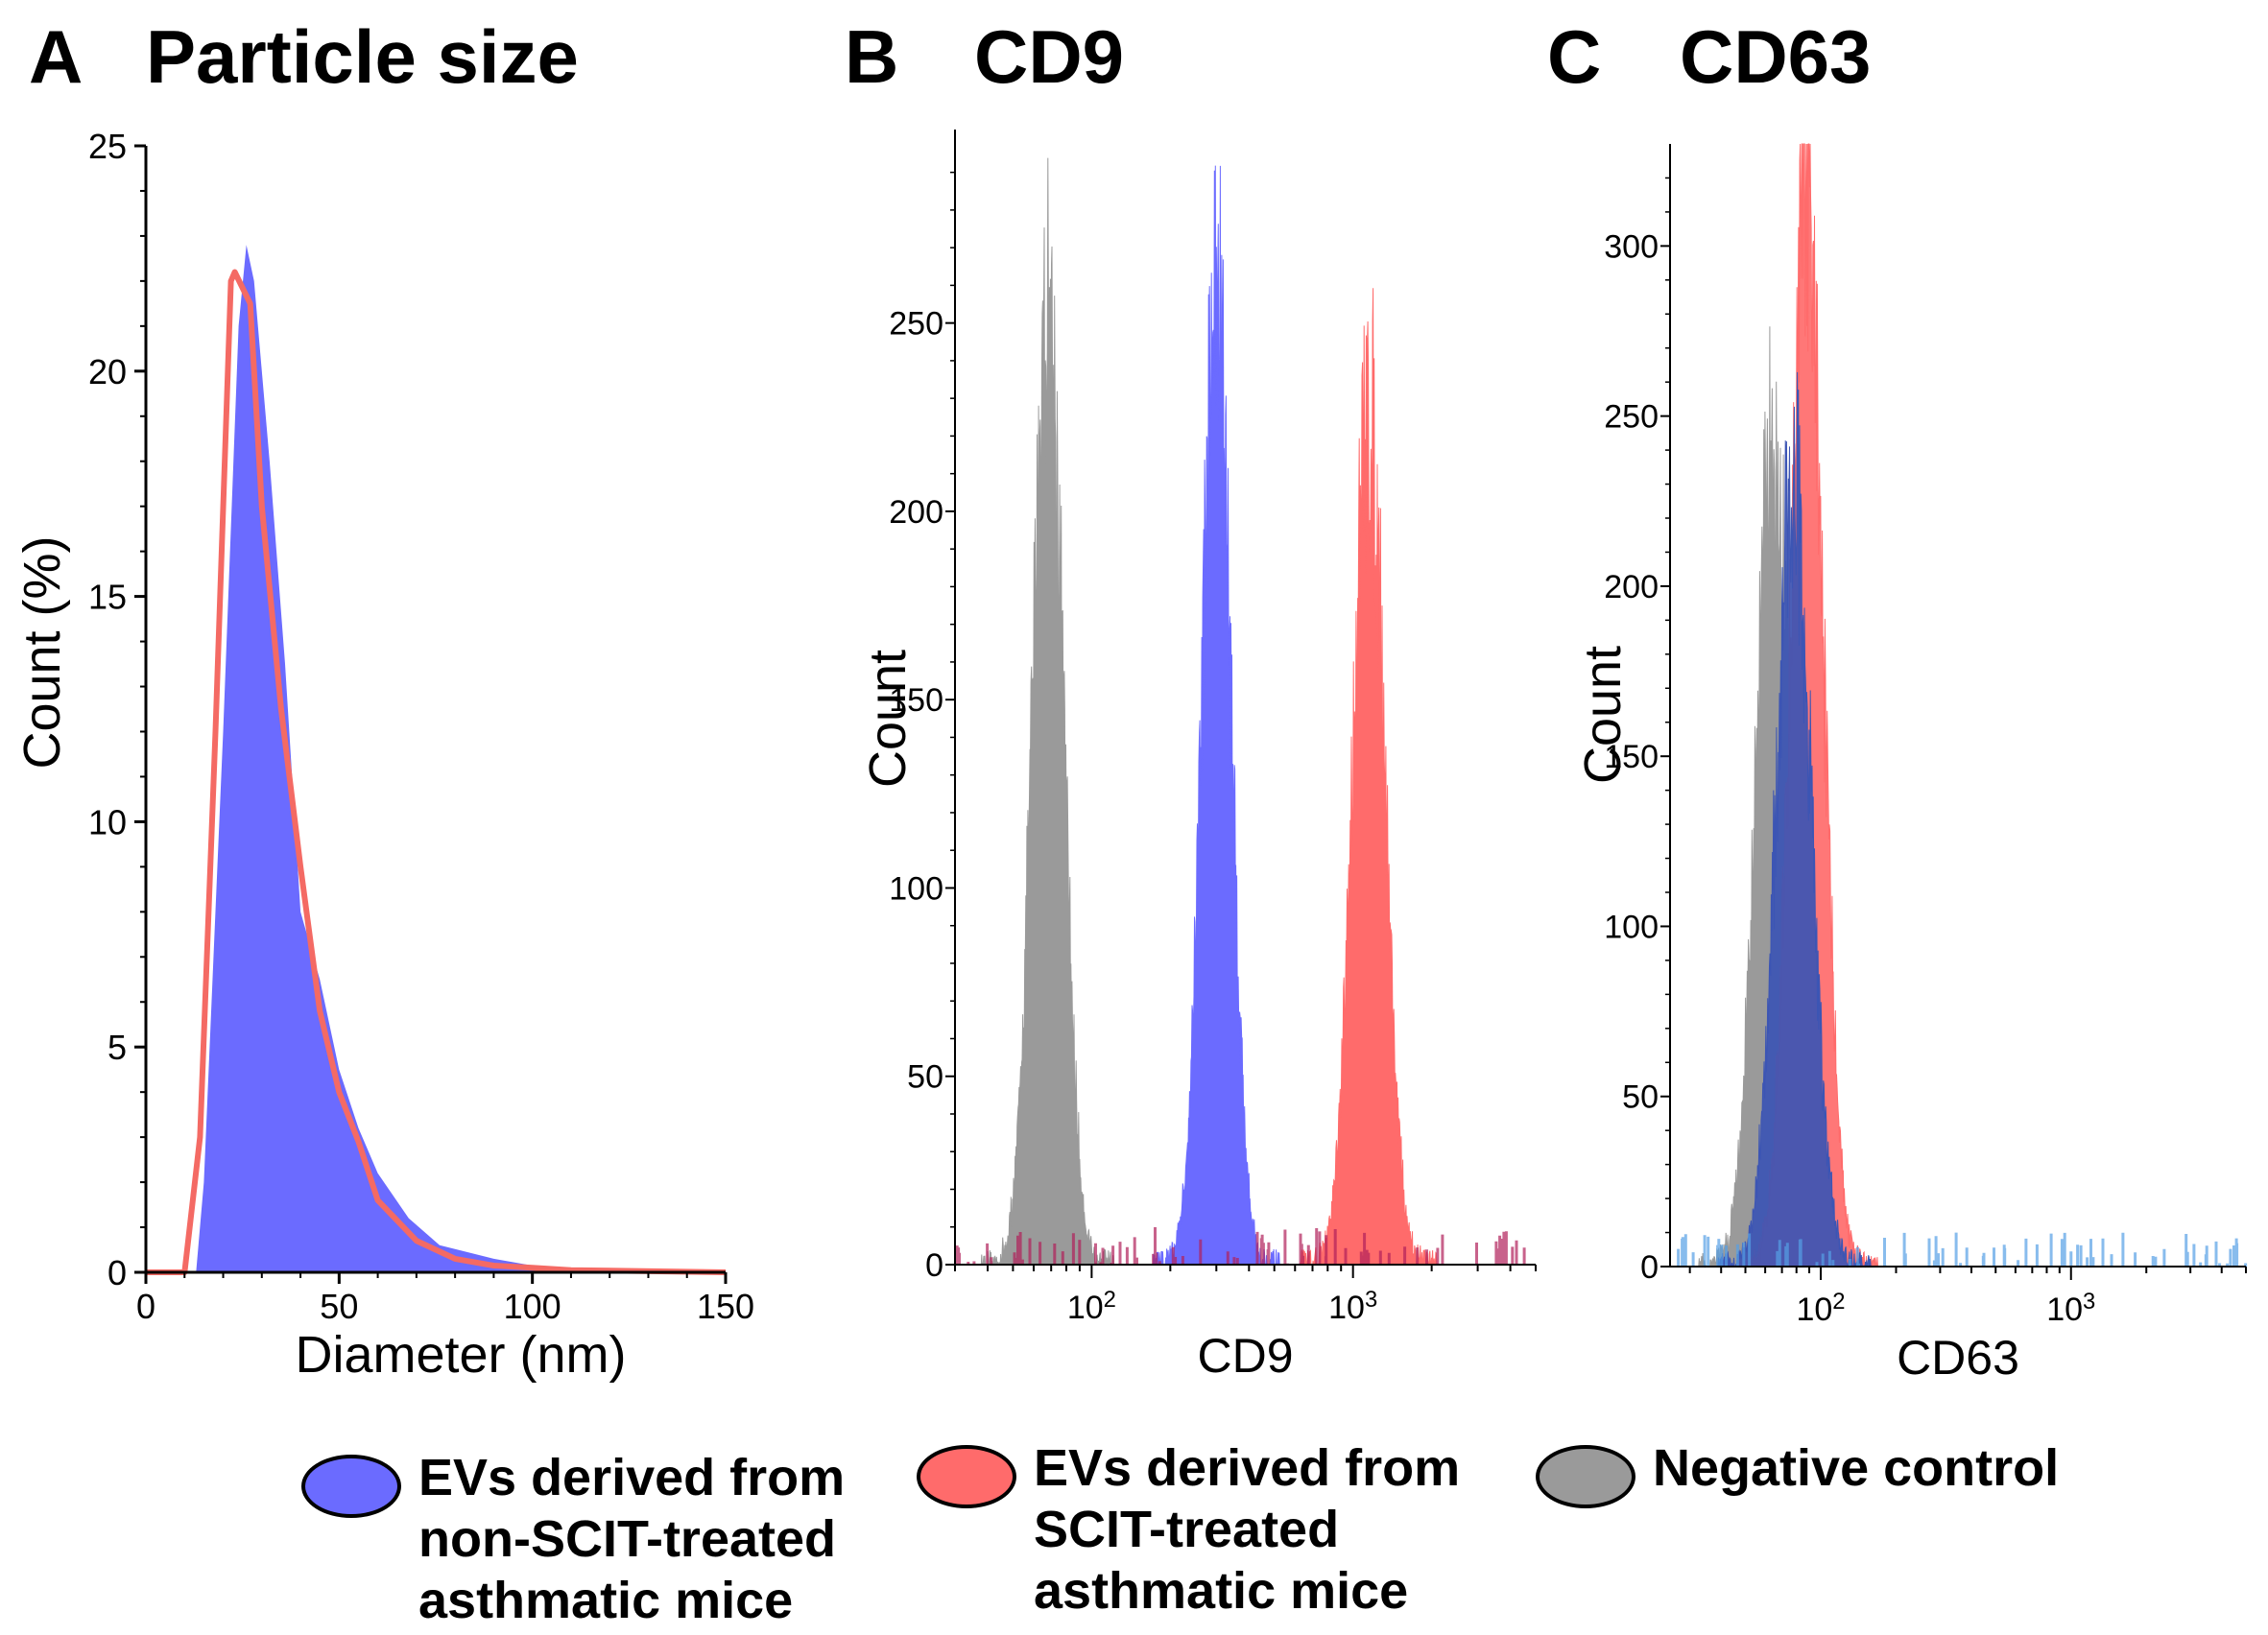  I want to click on panel-a-letter: A, so click(56, 57).